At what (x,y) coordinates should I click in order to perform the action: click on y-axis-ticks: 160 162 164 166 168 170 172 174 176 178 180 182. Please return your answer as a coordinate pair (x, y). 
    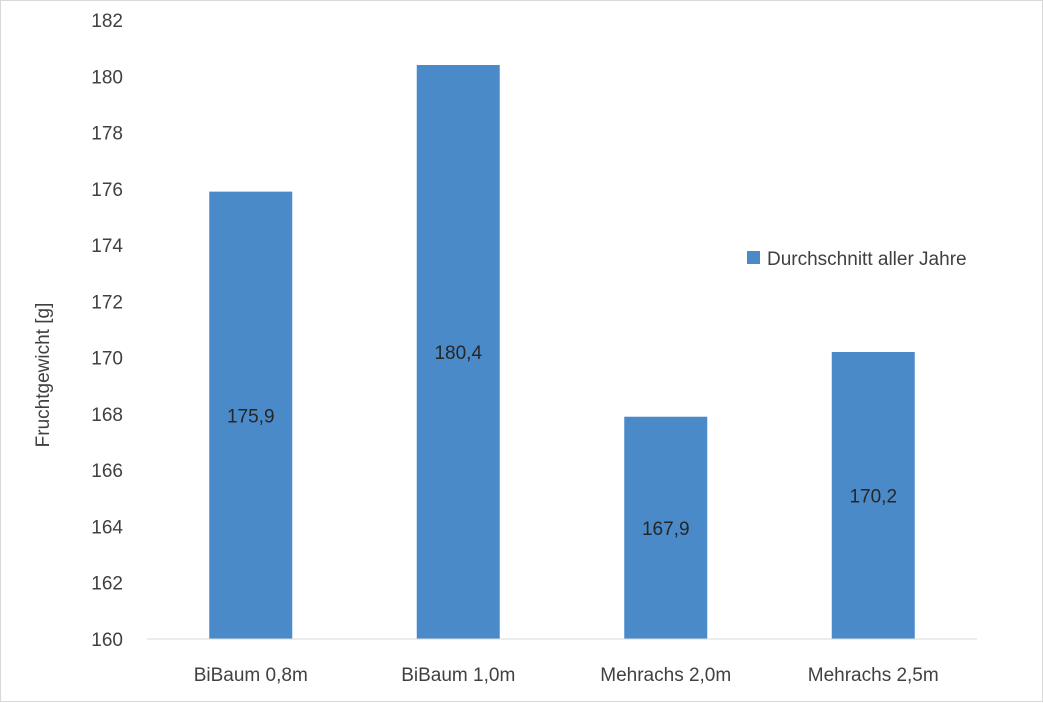
    Looking at the image, I should click on (107, 331).